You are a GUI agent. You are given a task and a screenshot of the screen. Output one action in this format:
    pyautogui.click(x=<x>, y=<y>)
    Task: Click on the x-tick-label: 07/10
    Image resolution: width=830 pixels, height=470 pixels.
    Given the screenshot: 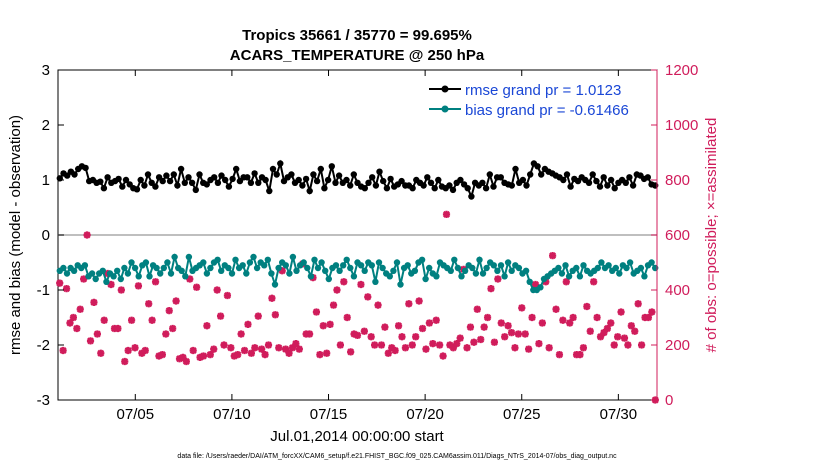 What is the action you would take?
    pyautogui.click(x=232, y=414)
    